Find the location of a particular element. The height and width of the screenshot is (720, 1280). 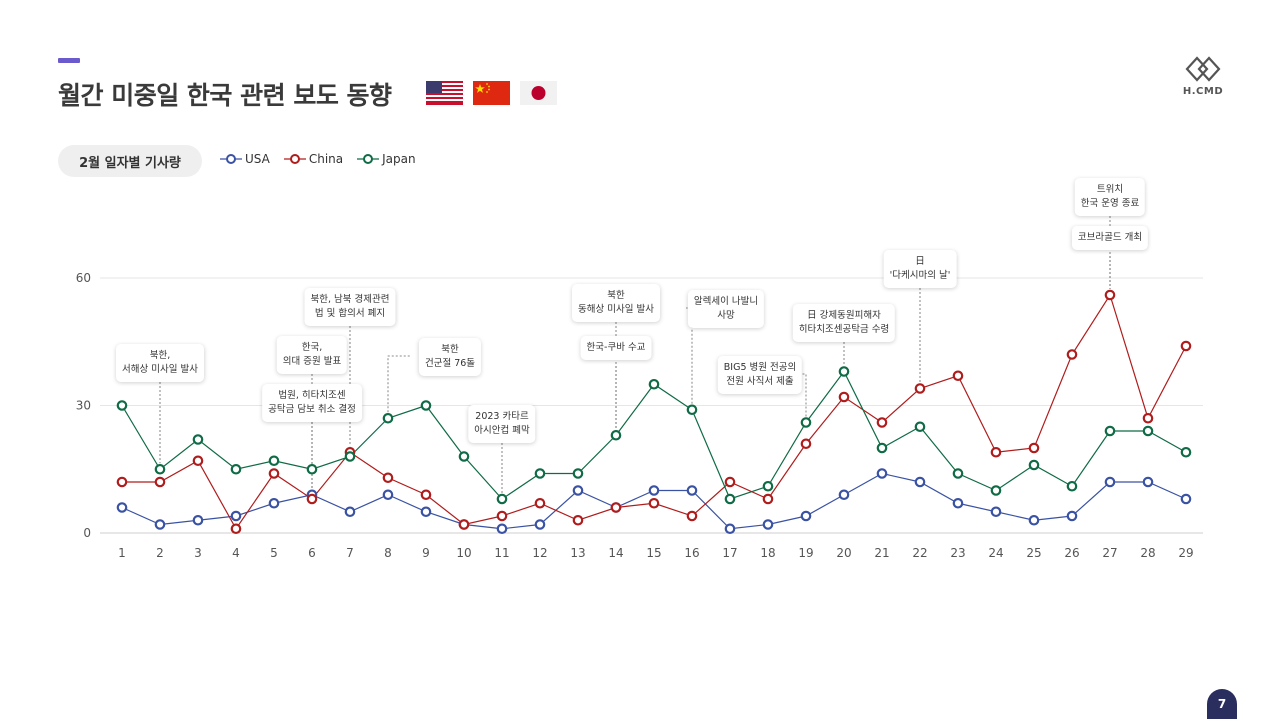

x-tick-label: 4 is located at coordinates (236, 553).